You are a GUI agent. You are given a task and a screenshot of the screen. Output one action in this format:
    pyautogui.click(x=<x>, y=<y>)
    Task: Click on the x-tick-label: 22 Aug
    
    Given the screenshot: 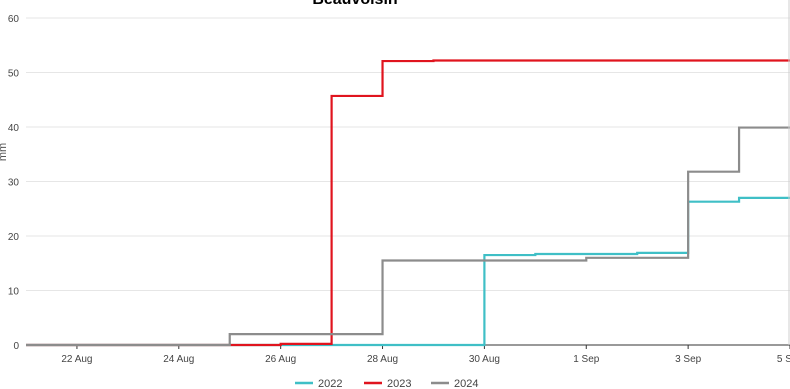 What is the action you would take?
    pyautogui.click(x=76, y=359)
    